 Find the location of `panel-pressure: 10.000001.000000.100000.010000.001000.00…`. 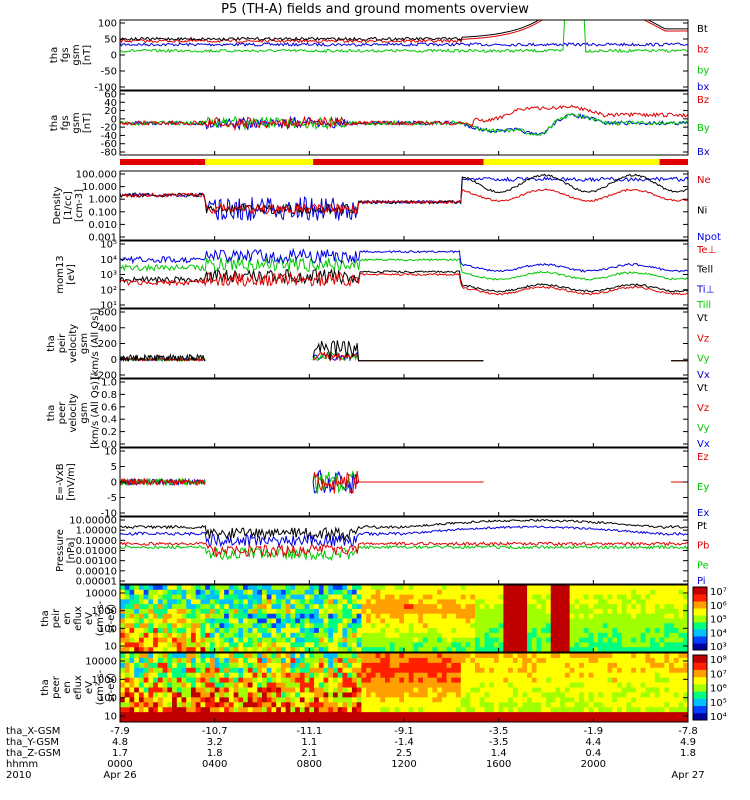

panel-pressure: 10.000001.000000.100000.010000.001000.00… is located at coordinates (382, 552).